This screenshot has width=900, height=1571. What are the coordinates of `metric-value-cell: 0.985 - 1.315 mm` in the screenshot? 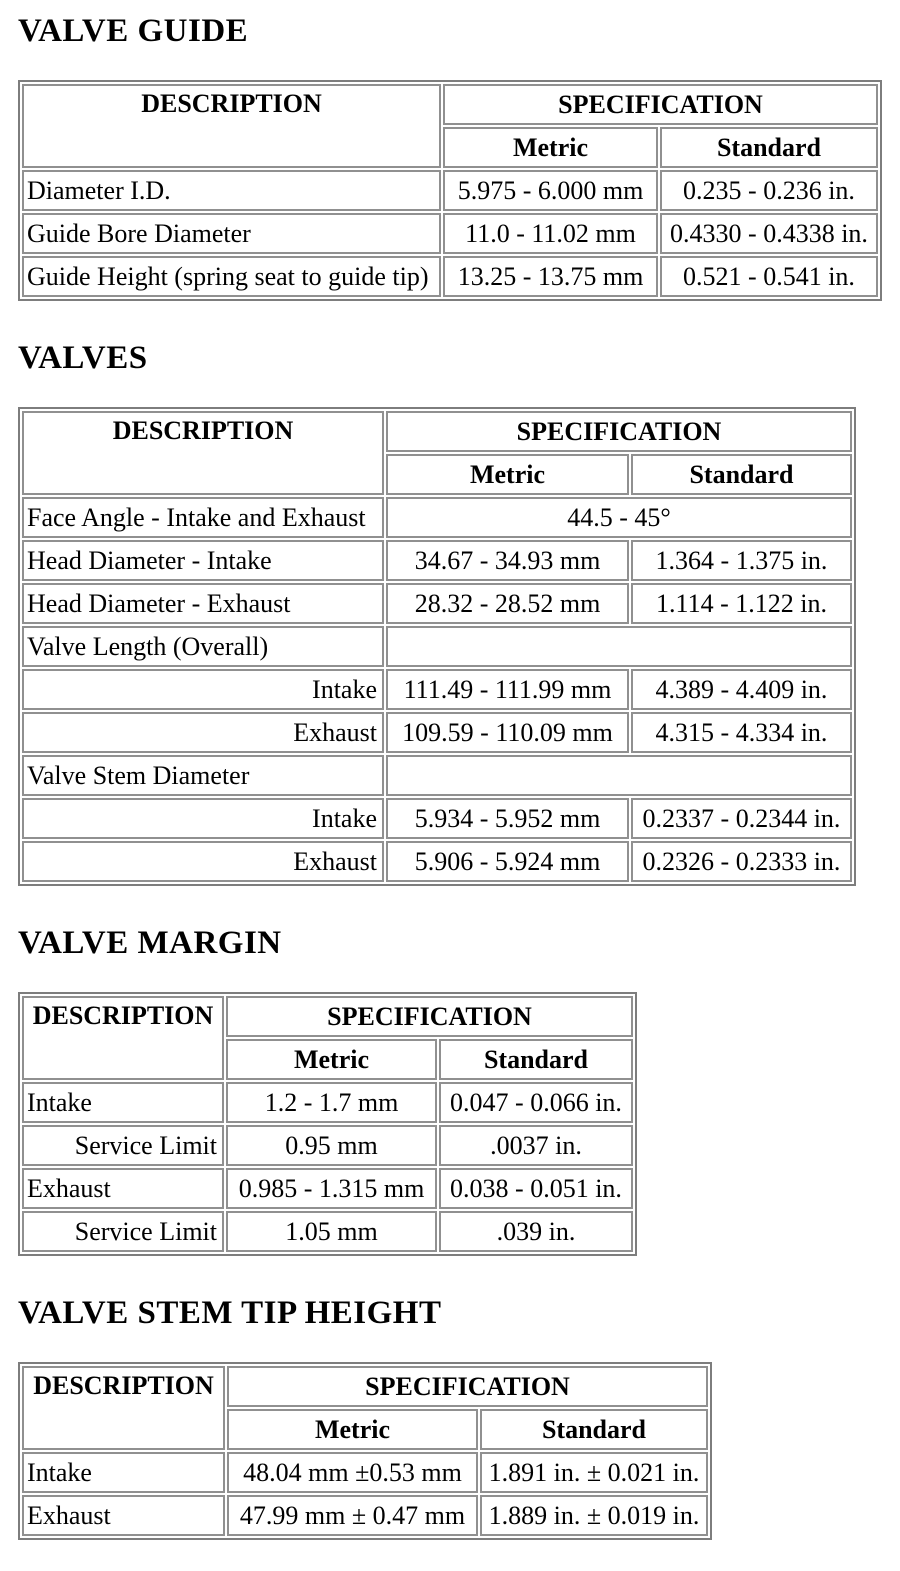 It's located at (331, 1188).